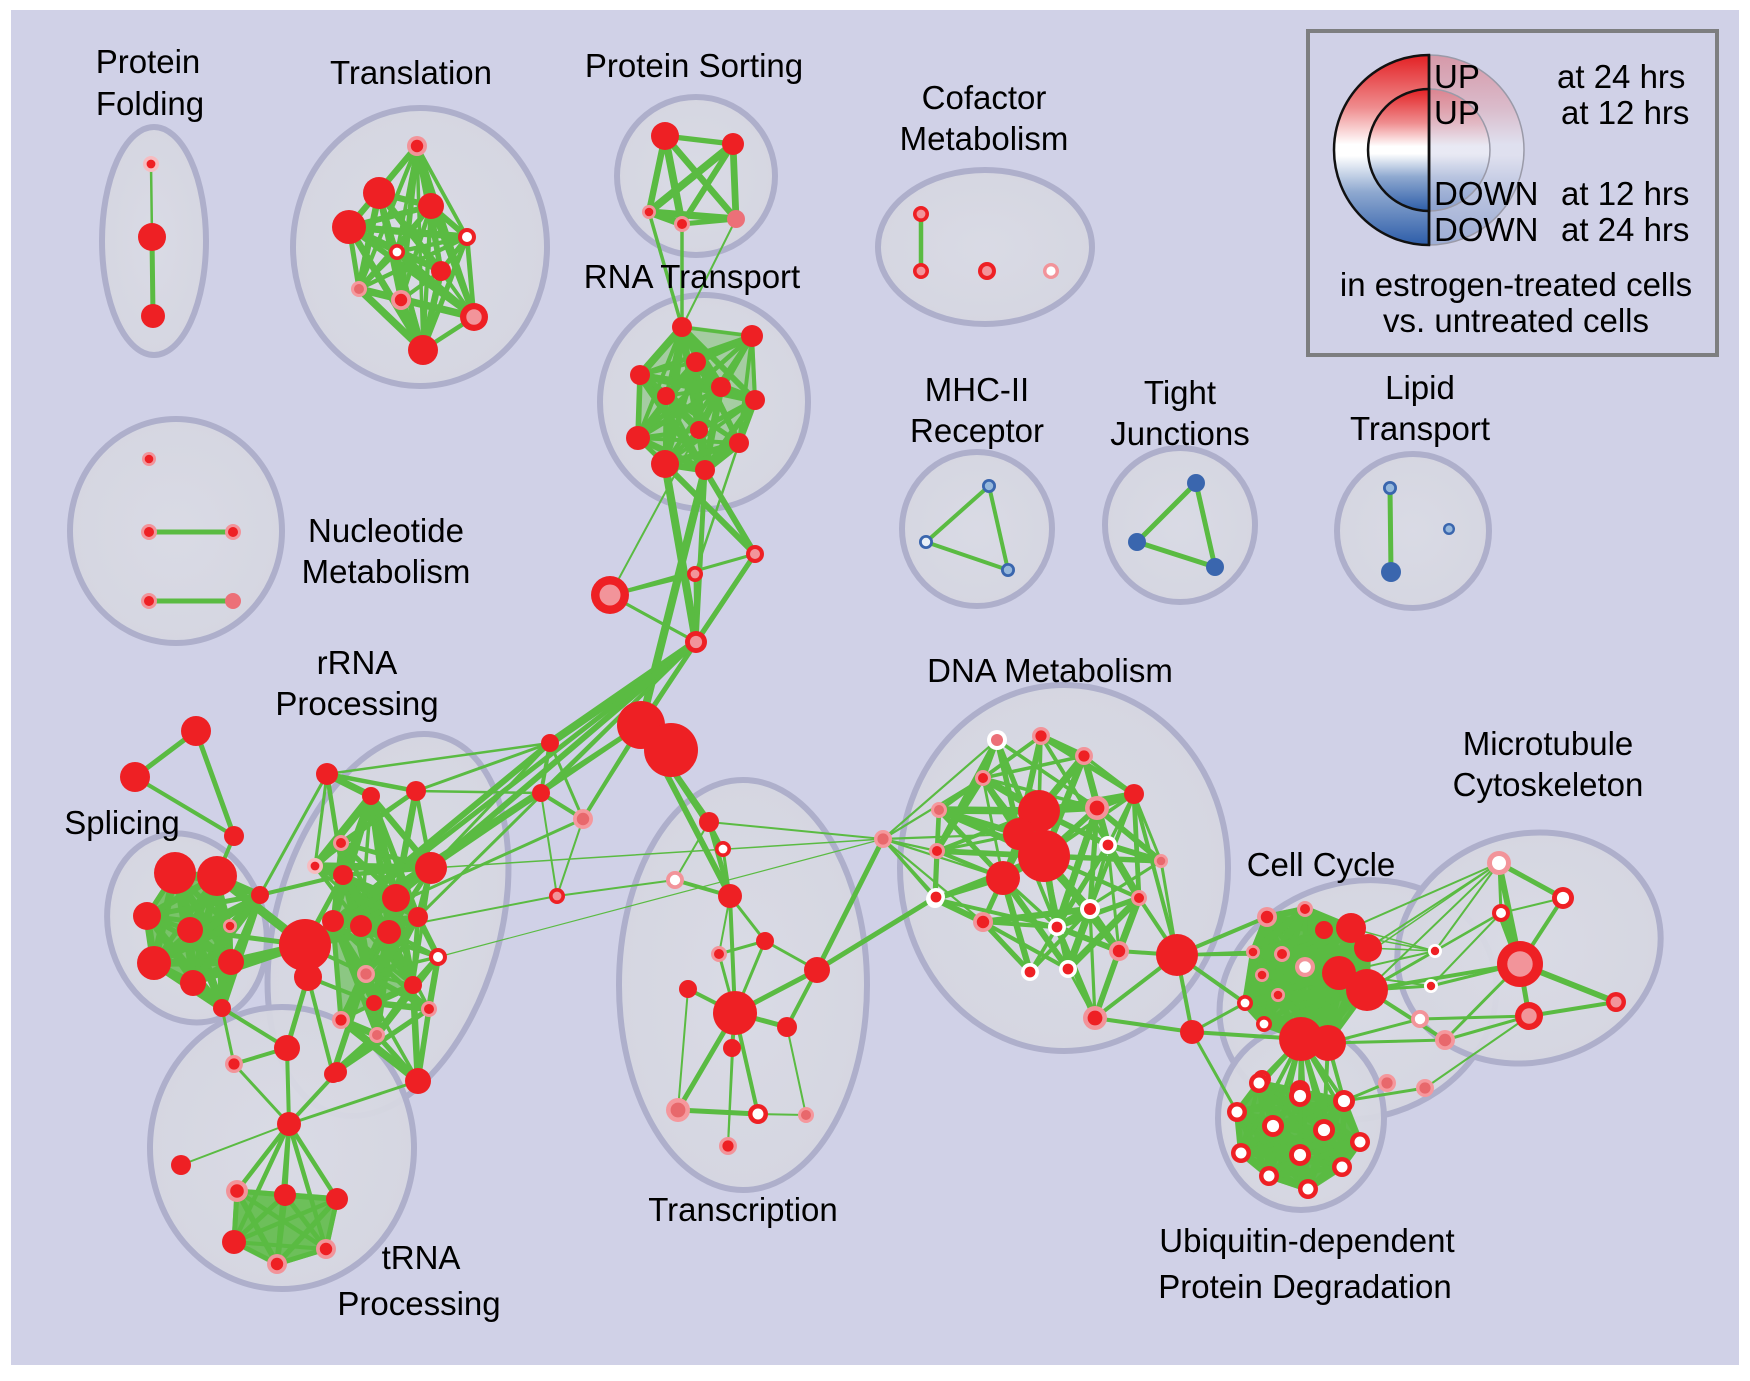  What do you see at coordinates (1516, 320) in the screenshot?
I see `svg-text: vs. untreated cells` at bounding box center [1516, 320].